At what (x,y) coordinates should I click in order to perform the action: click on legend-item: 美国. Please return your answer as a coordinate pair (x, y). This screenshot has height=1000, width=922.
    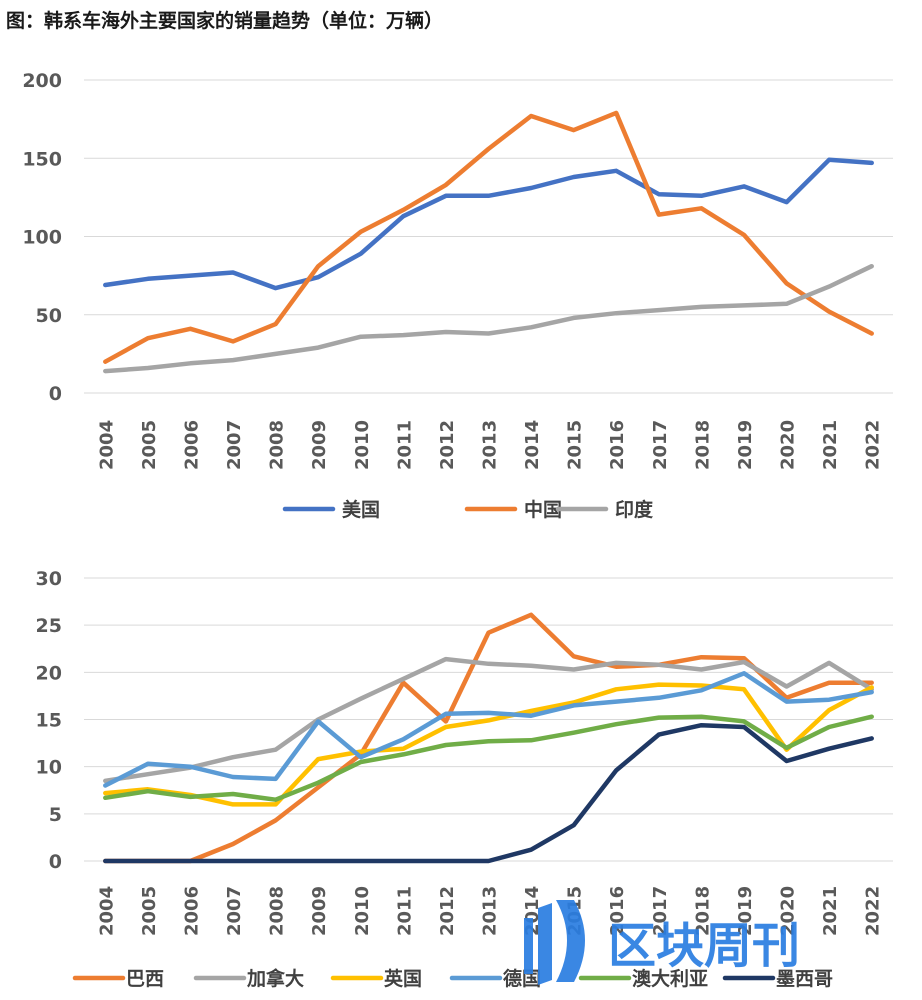
    Looking at the image, I should click on (331, 509).